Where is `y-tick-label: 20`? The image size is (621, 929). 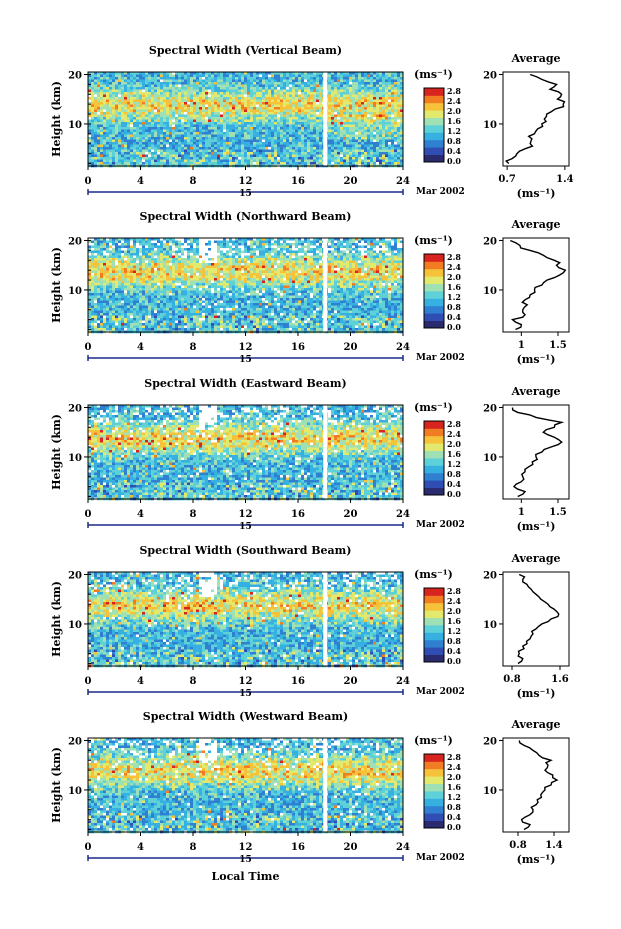 y-tick-label: 20 is located at coordinates (75, 75).